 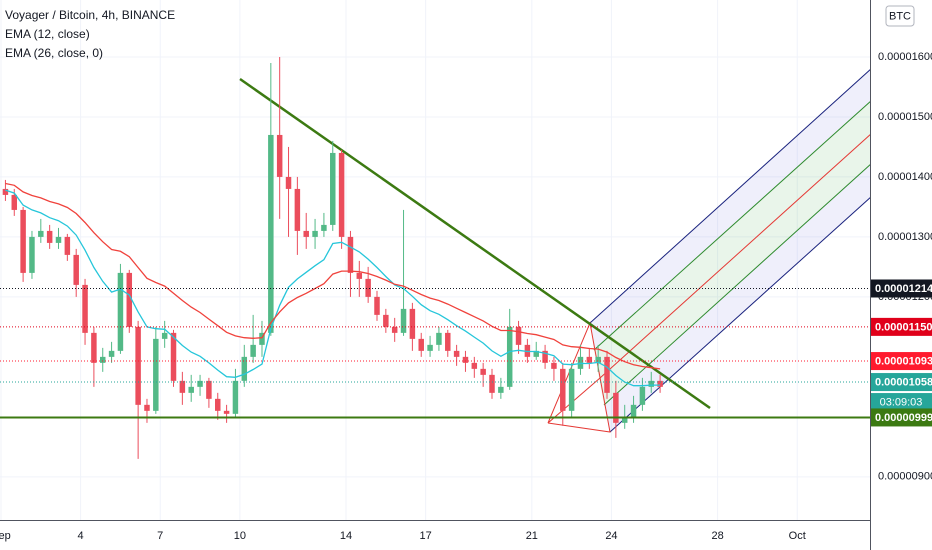 I want to click on y-tick-label: 0.00001600, so click(x=905, y=57).